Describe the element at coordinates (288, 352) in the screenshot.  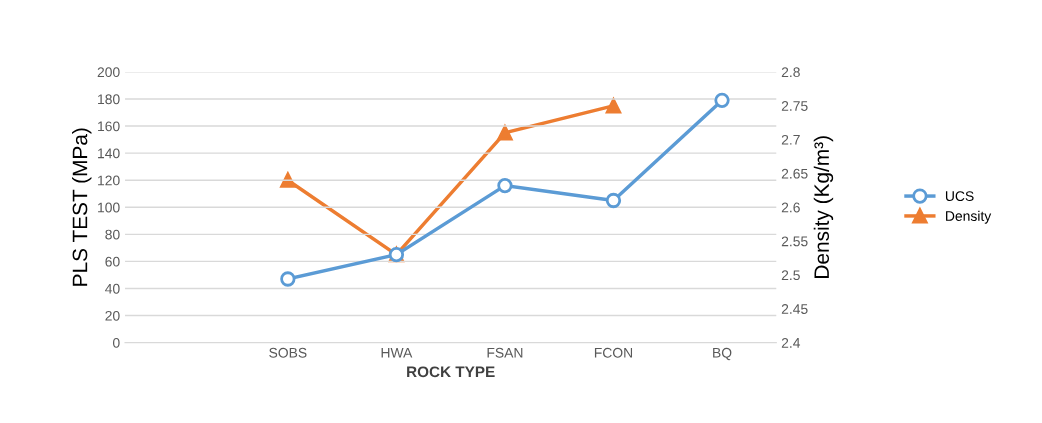
I see `x-tick-label: SOBS` at that location.